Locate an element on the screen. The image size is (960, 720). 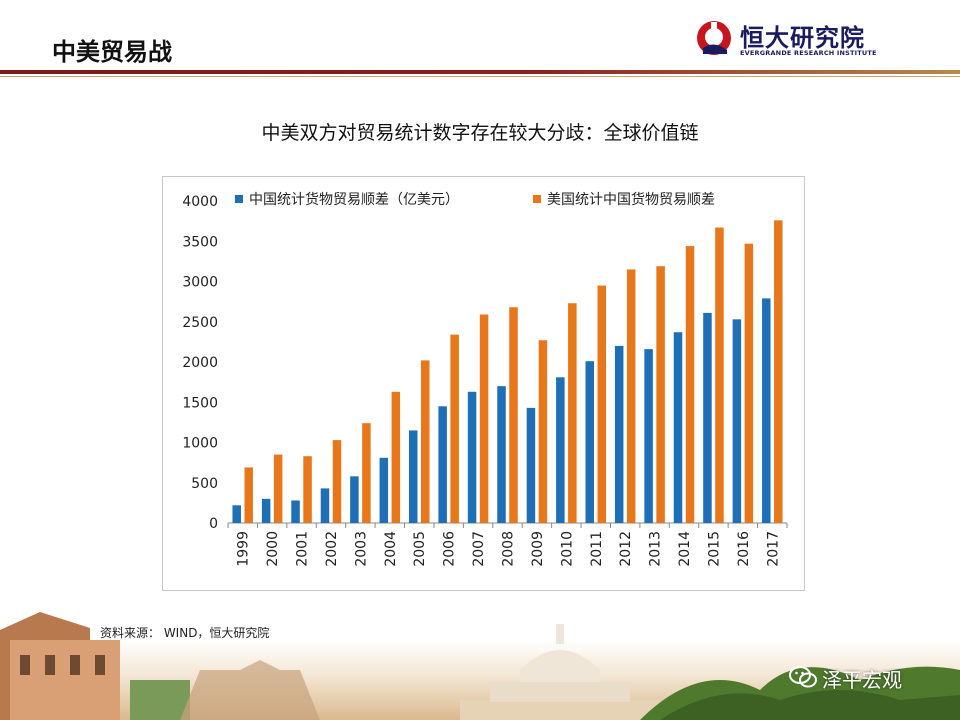
x-tick-label: 2008 is located at coordinates (509, 549).